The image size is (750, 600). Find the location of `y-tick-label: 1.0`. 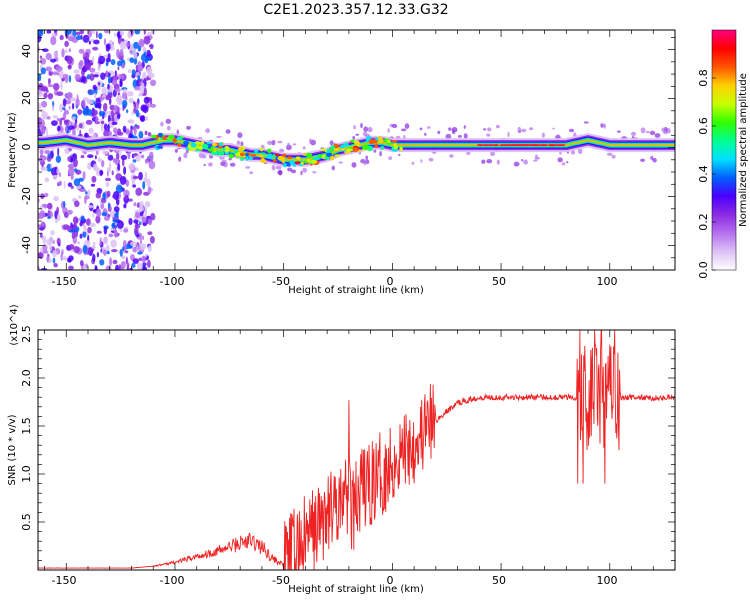

y-tick-label: 1.0 is located at coordinates (26, 474).